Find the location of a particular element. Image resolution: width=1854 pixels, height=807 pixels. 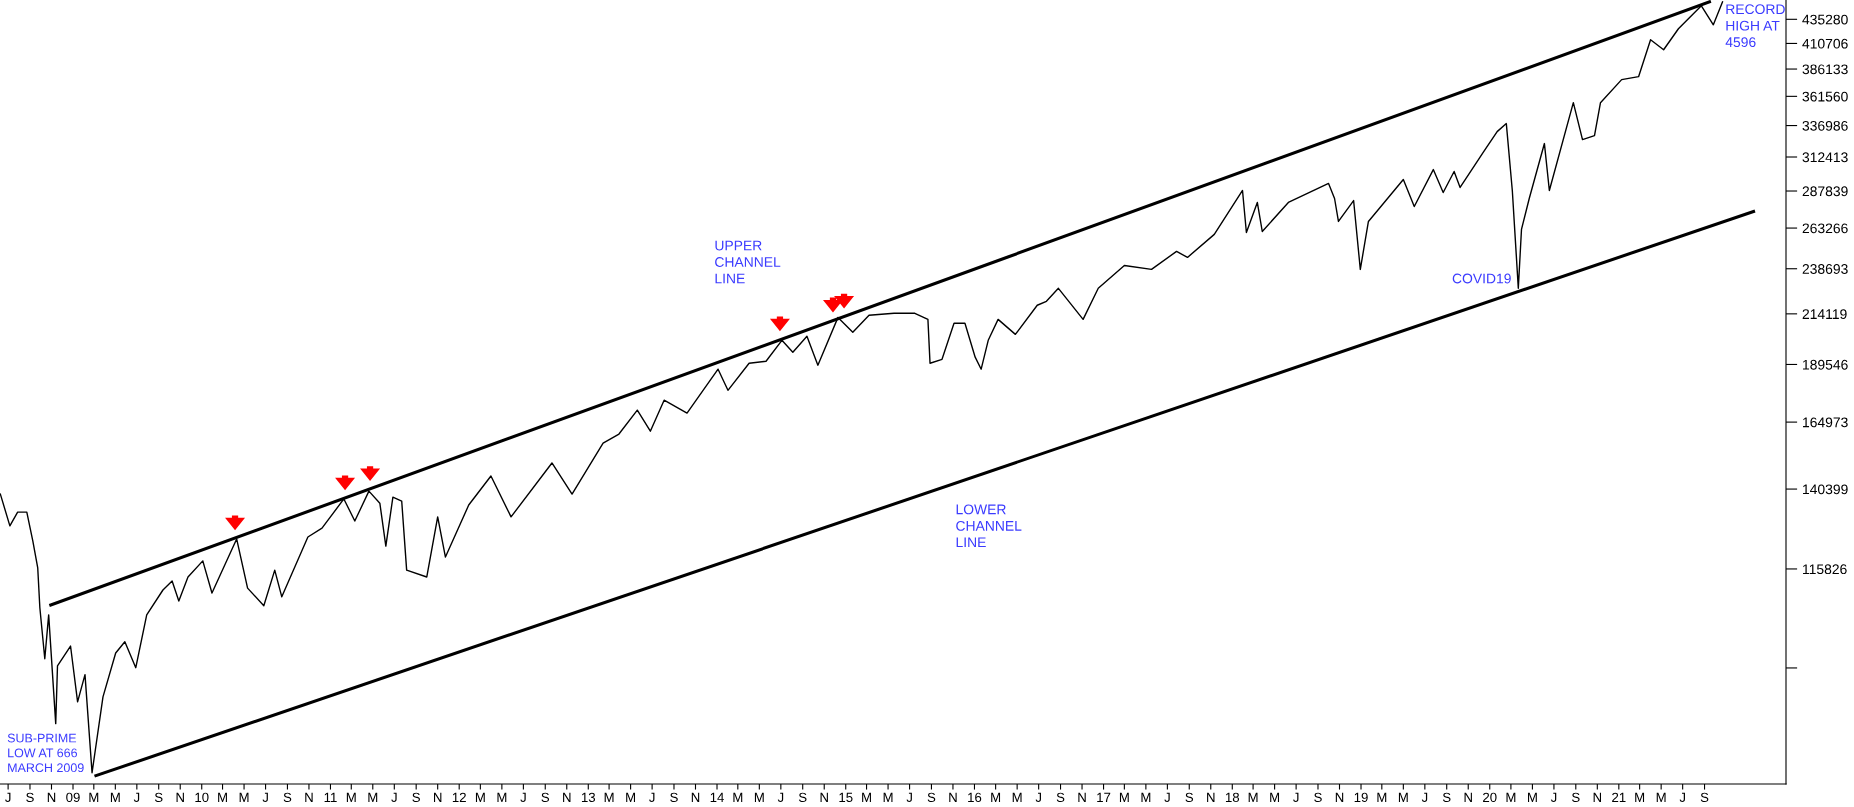

y-tick-label: 410706 is located at coordinates (1825, 43).